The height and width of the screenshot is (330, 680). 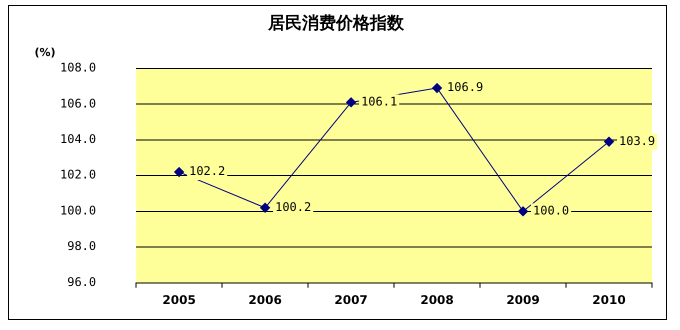 What do you see at coordinates (265, 300) in the screenshot?
I see `x-tick-label: 2006` at bounding box center [265, 300].